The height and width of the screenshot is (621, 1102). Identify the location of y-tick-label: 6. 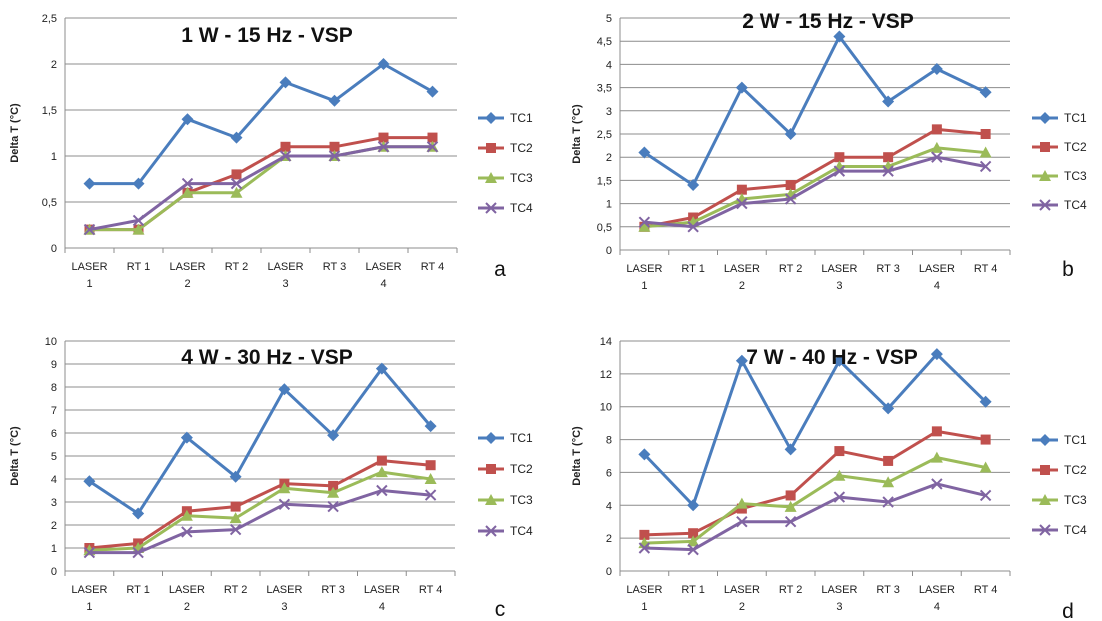
(609, 473).